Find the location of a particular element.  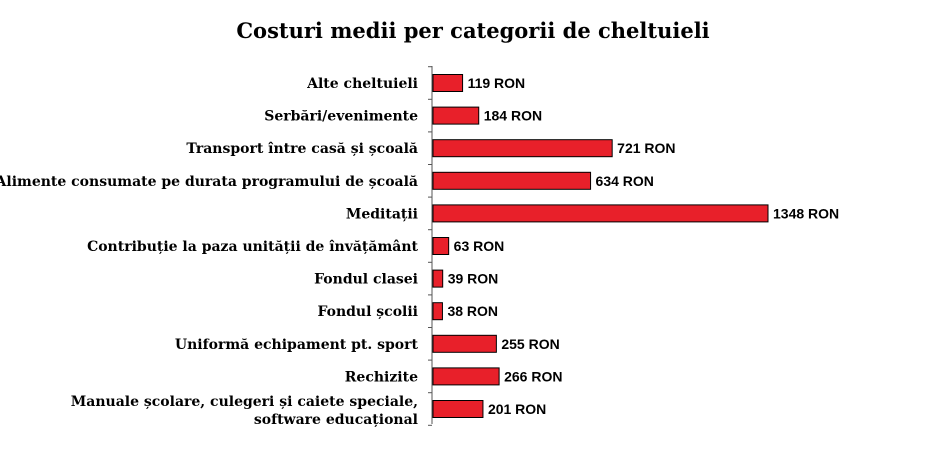

value-label: 38 RON is located at coordinates (472, 311).